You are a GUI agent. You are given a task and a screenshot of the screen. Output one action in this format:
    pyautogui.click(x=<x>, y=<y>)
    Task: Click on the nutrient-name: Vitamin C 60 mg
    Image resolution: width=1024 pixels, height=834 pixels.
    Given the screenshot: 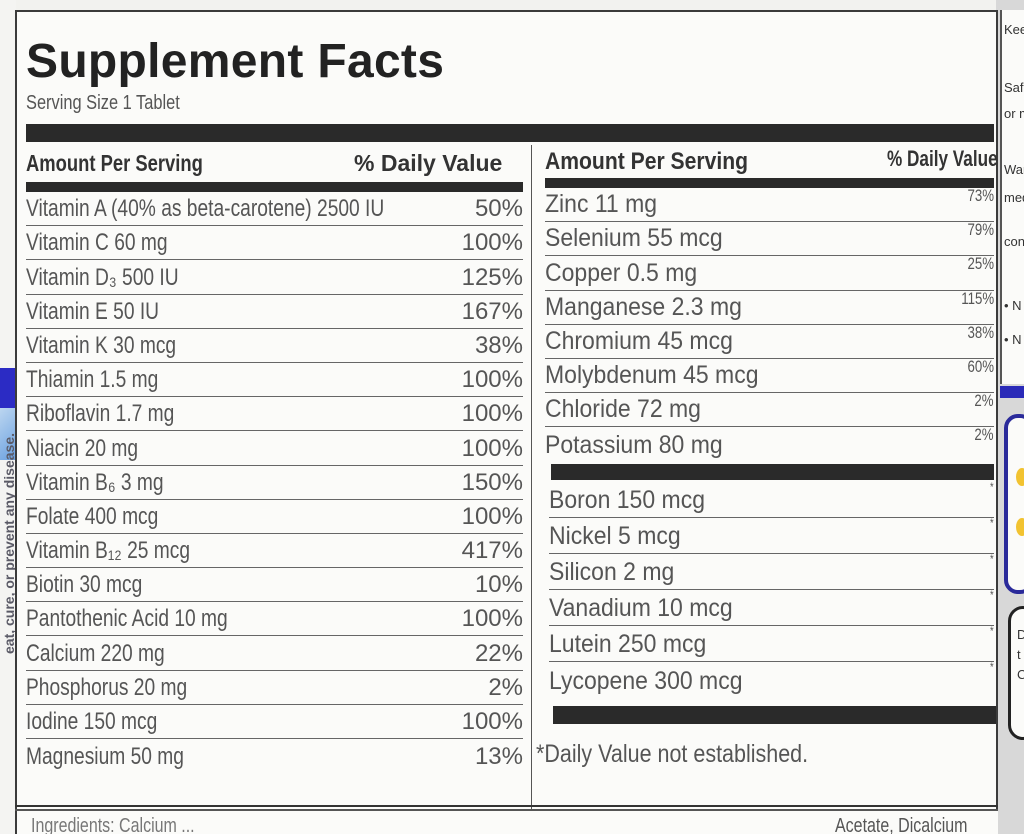 What is the action you would take?
    pyautogui.click(x=97, y=243)
    